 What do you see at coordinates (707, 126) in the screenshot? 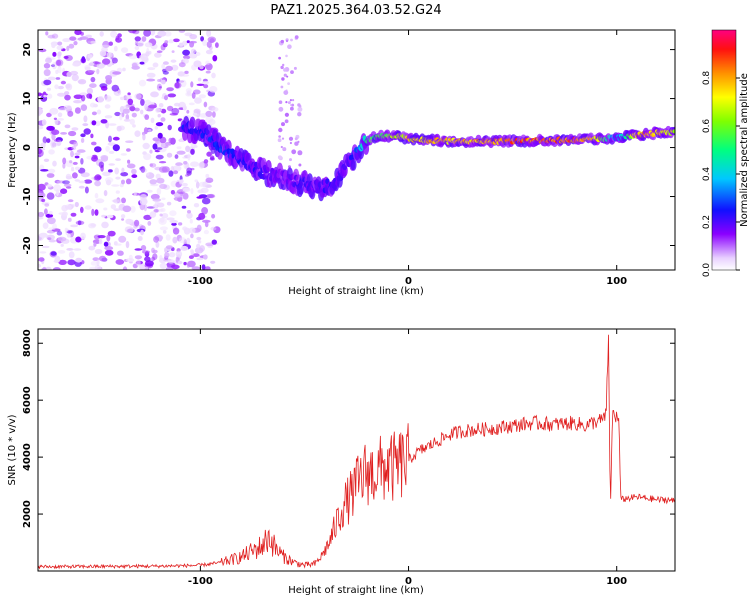
I see `colorbar-tick-label: 0.6` at bounding box center [707, 126].